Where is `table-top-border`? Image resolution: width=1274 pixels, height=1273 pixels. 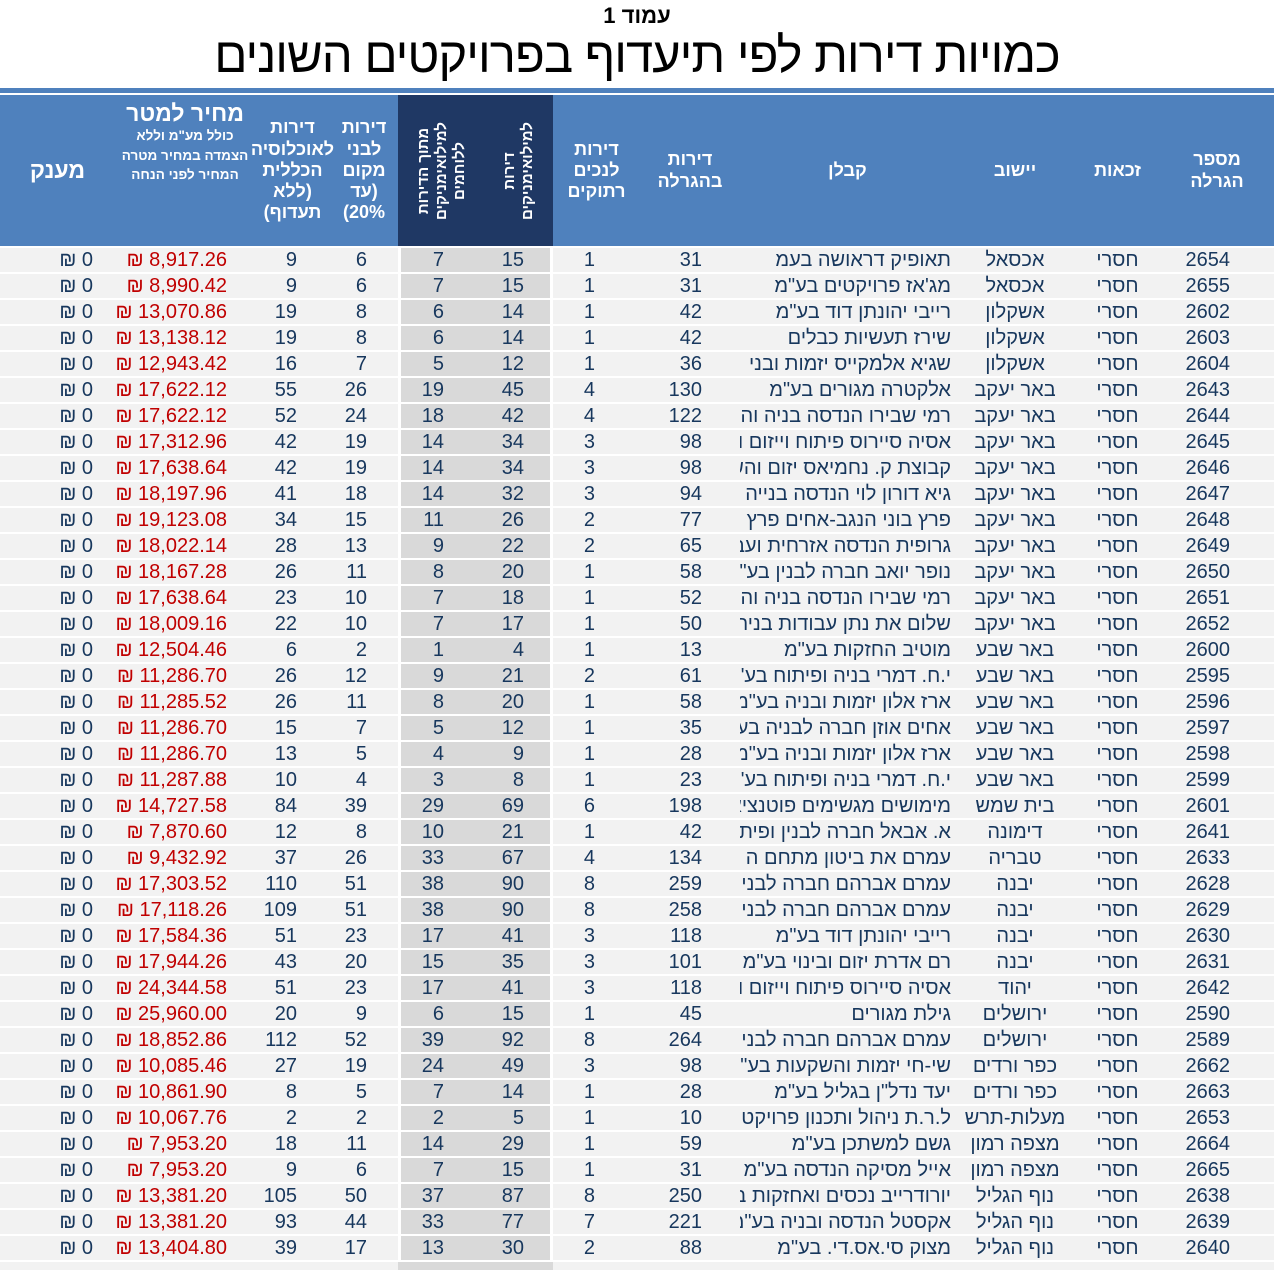 table-top-border is located at coordinates (637, 90).